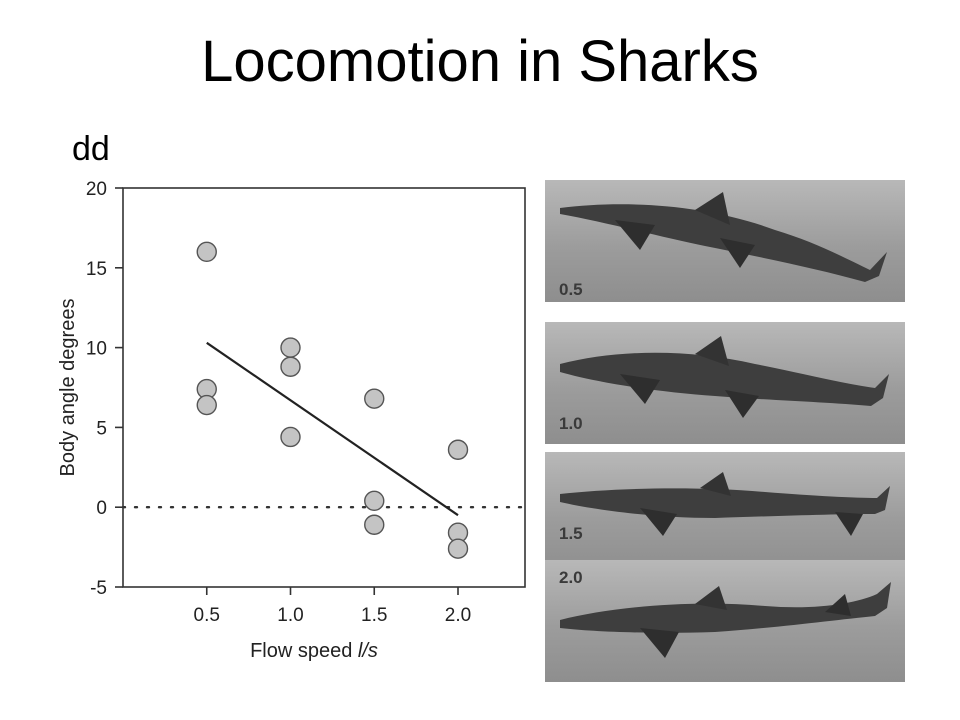  What do you see at coordinates (571, 289) in the screenshot?
I see `photo-label: 0.5` at bounding box center [571, 289].